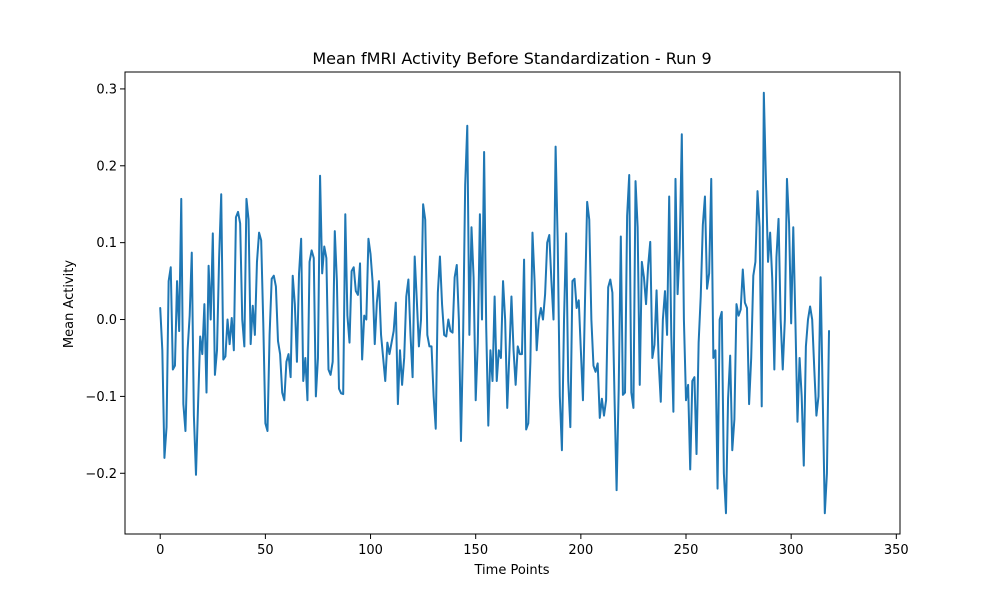  What do you see at coordinates (475, 550) in the screenshot?
I see `x-tick-label: 150` at bounding box center [475, 550].